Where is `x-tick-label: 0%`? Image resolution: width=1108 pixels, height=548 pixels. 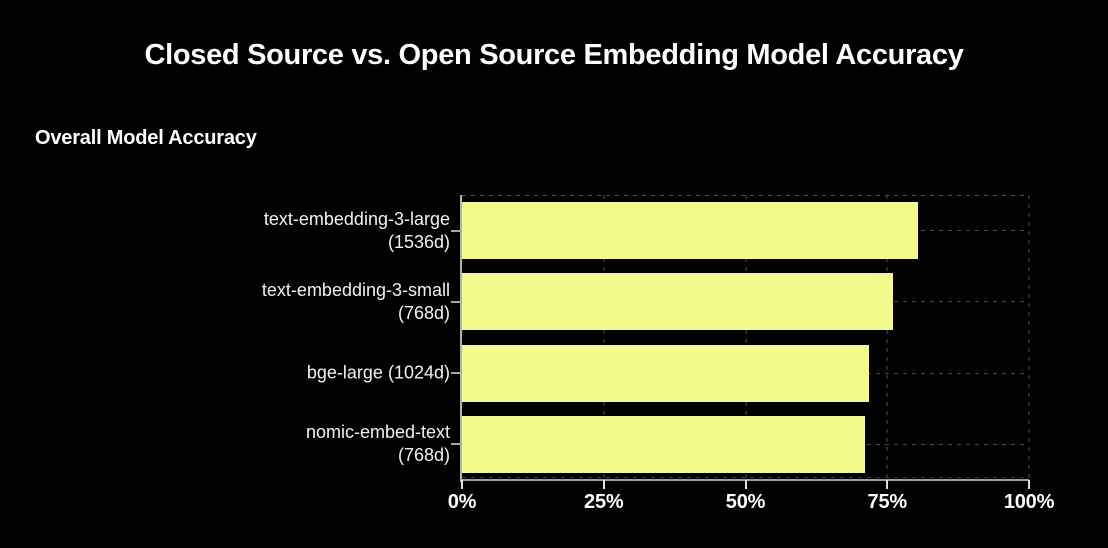
x-tick-label: 0% is located at coordinates (462, 502).